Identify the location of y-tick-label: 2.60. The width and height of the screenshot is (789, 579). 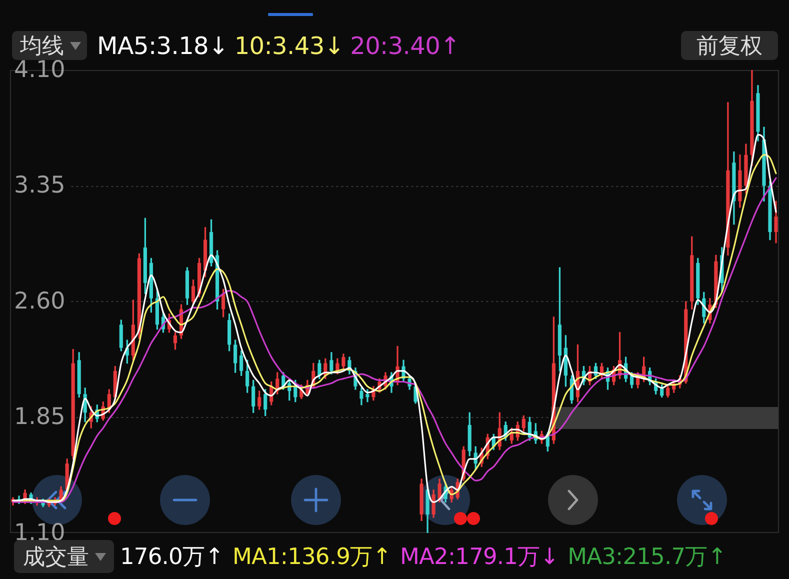
(40, 301).